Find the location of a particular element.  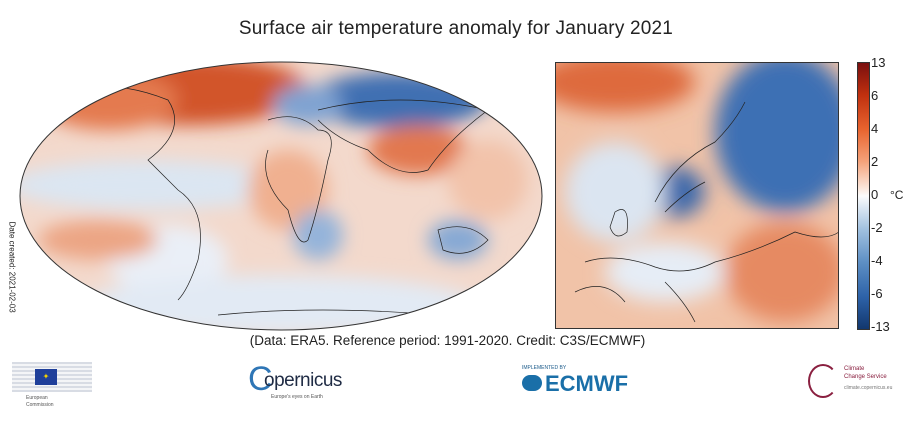

colorbar-tick: -4 is located at coordinates (877, 260).